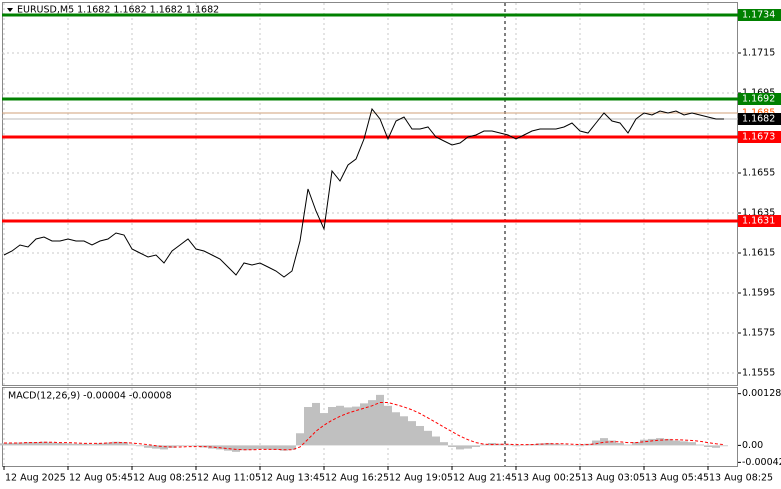 The width and height of the screenshot is (781, 489). What do you see at coordinates (758, 99) in the screenshot?
I see `level-label: 1.1692` at bounding box center [758, 99].